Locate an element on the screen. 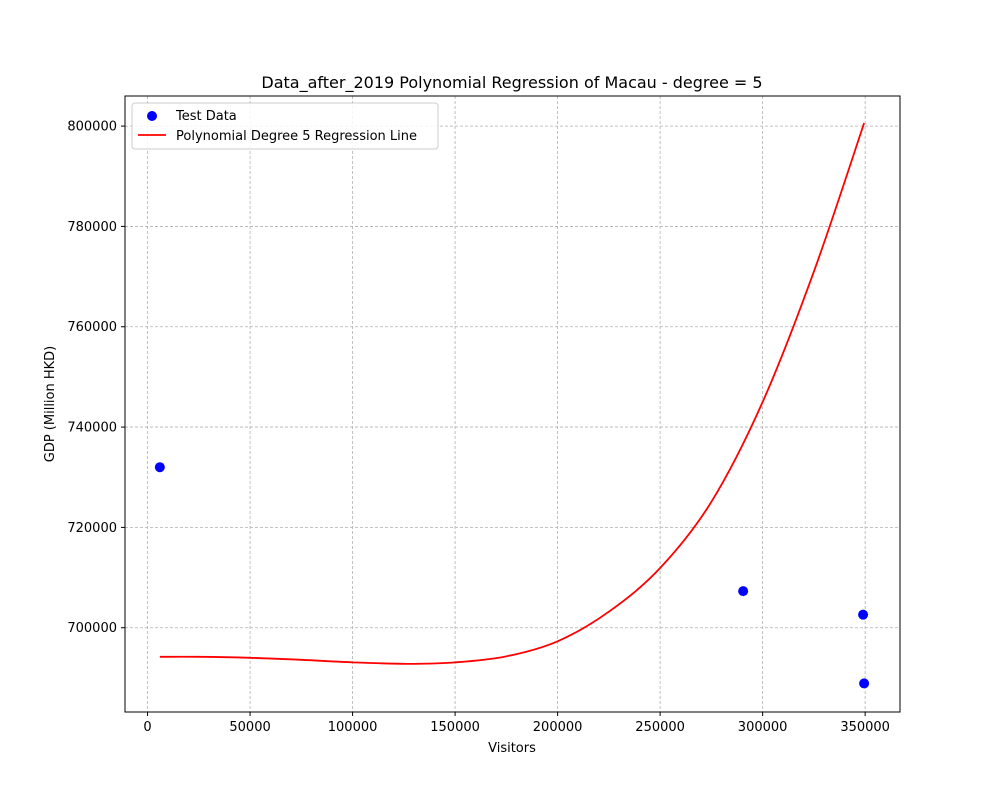 The width and height of the screenshot is (1000, 800). y-axis-label: GDP (Million HKD) is located at coordinates (50, 404).